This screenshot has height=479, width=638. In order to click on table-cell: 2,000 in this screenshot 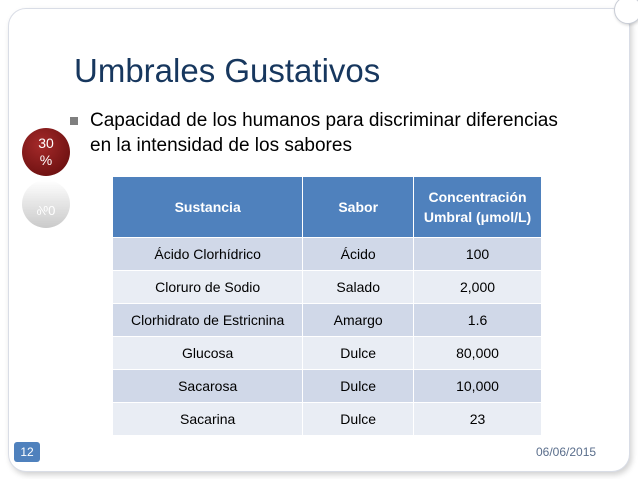, I will do `click(477, 286)`.